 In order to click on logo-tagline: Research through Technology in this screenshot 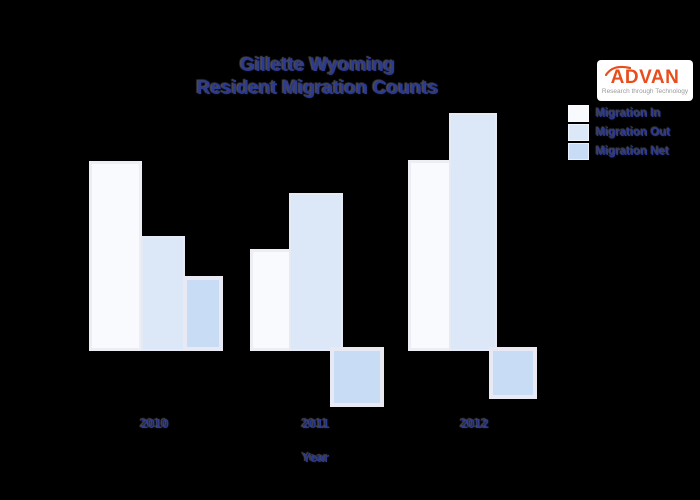, I will do `click(645, 91)`.